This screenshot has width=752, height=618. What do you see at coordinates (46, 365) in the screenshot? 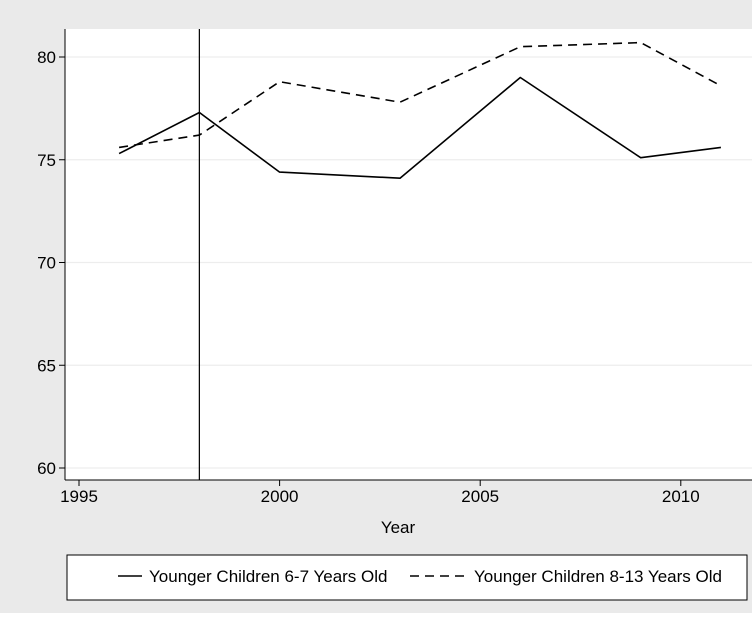
I see `y-tick-label-65: 65` at bounding box center [46, 365].